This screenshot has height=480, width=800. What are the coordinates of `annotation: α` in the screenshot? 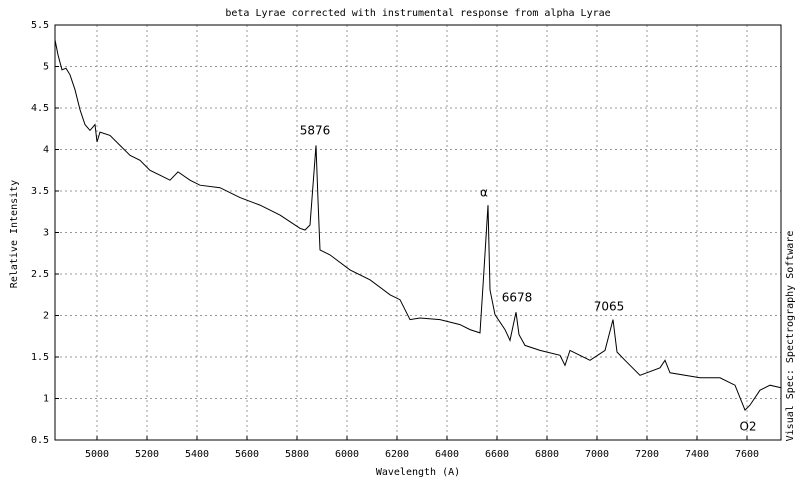 It's located at (484, 193).